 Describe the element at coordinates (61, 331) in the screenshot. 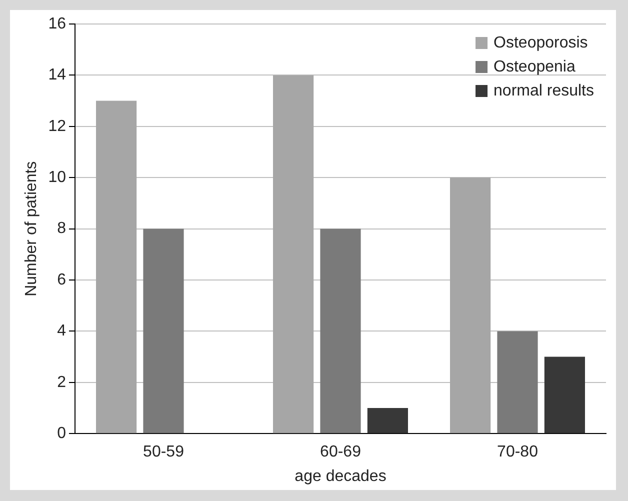

I see `y-tick-label: 4` at that location.